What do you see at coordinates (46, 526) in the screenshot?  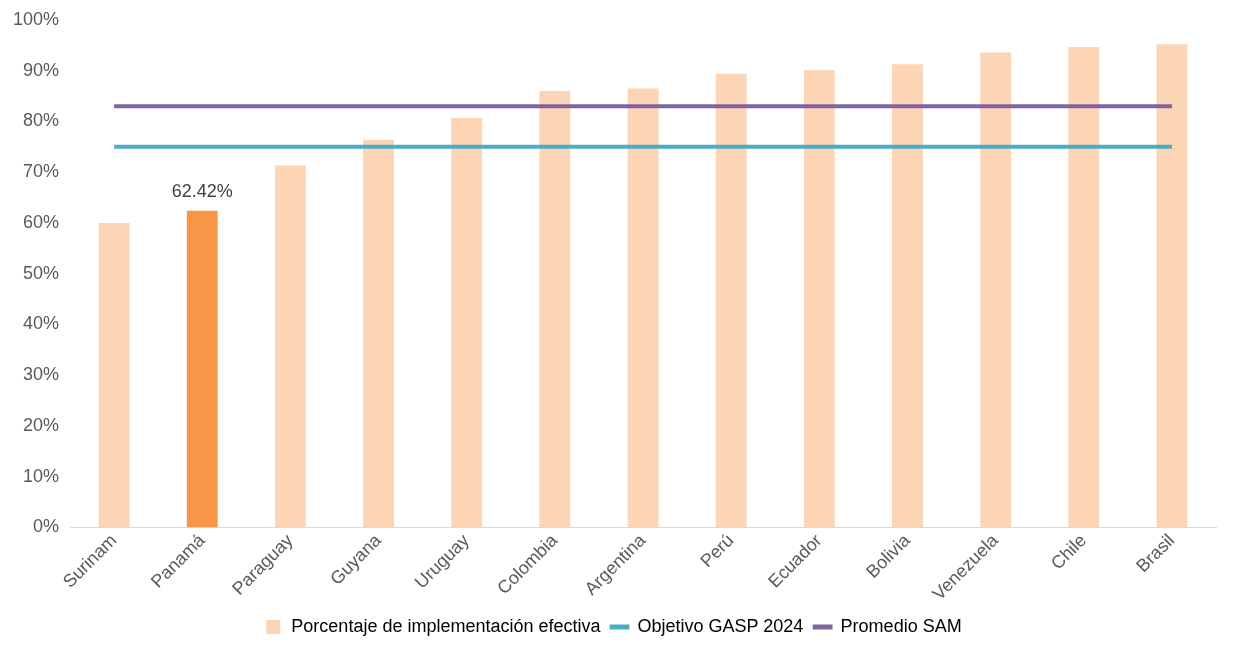 I see `y-tick-label: 0%` at bounding box center [46, 526].